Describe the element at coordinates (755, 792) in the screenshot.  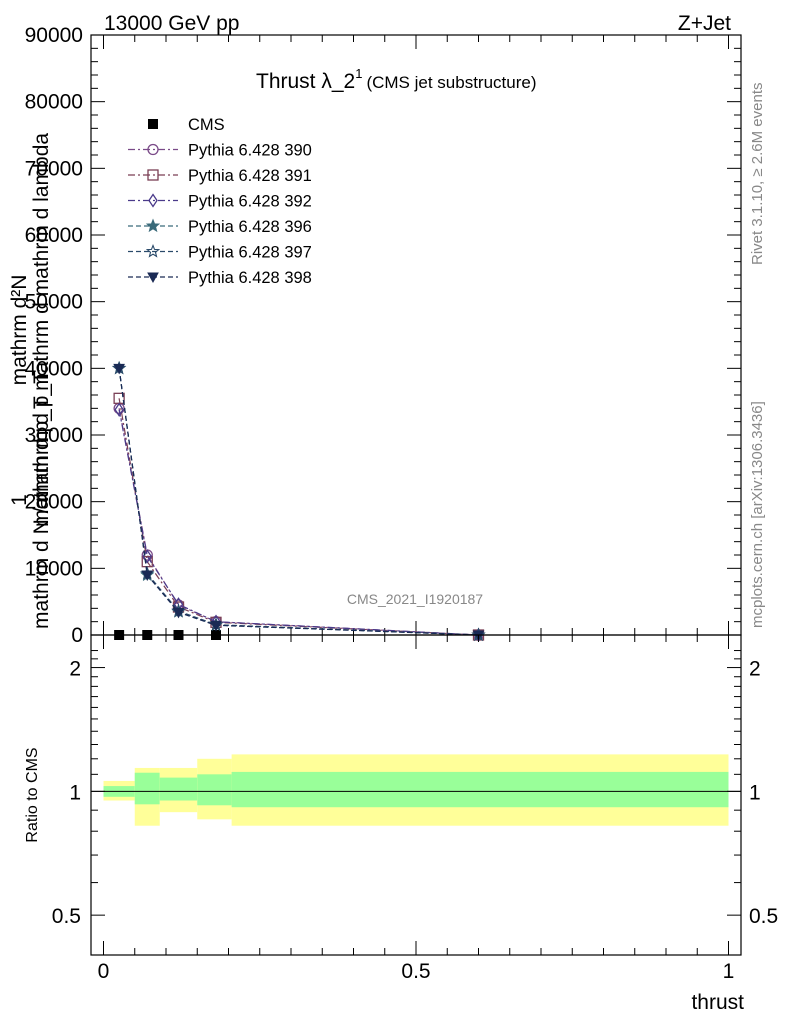
I see `ratio-y-tick-label-right: 1` at that location.